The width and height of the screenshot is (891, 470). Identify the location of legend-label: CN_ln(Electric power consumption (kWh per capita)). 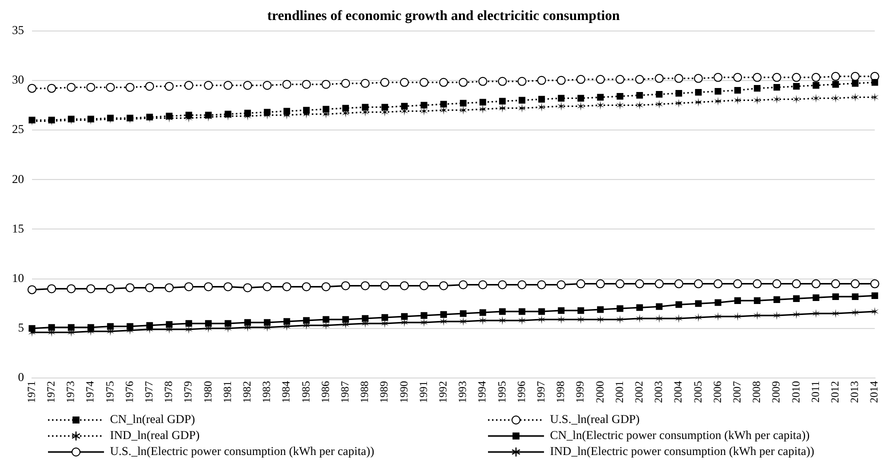
(680, 435).